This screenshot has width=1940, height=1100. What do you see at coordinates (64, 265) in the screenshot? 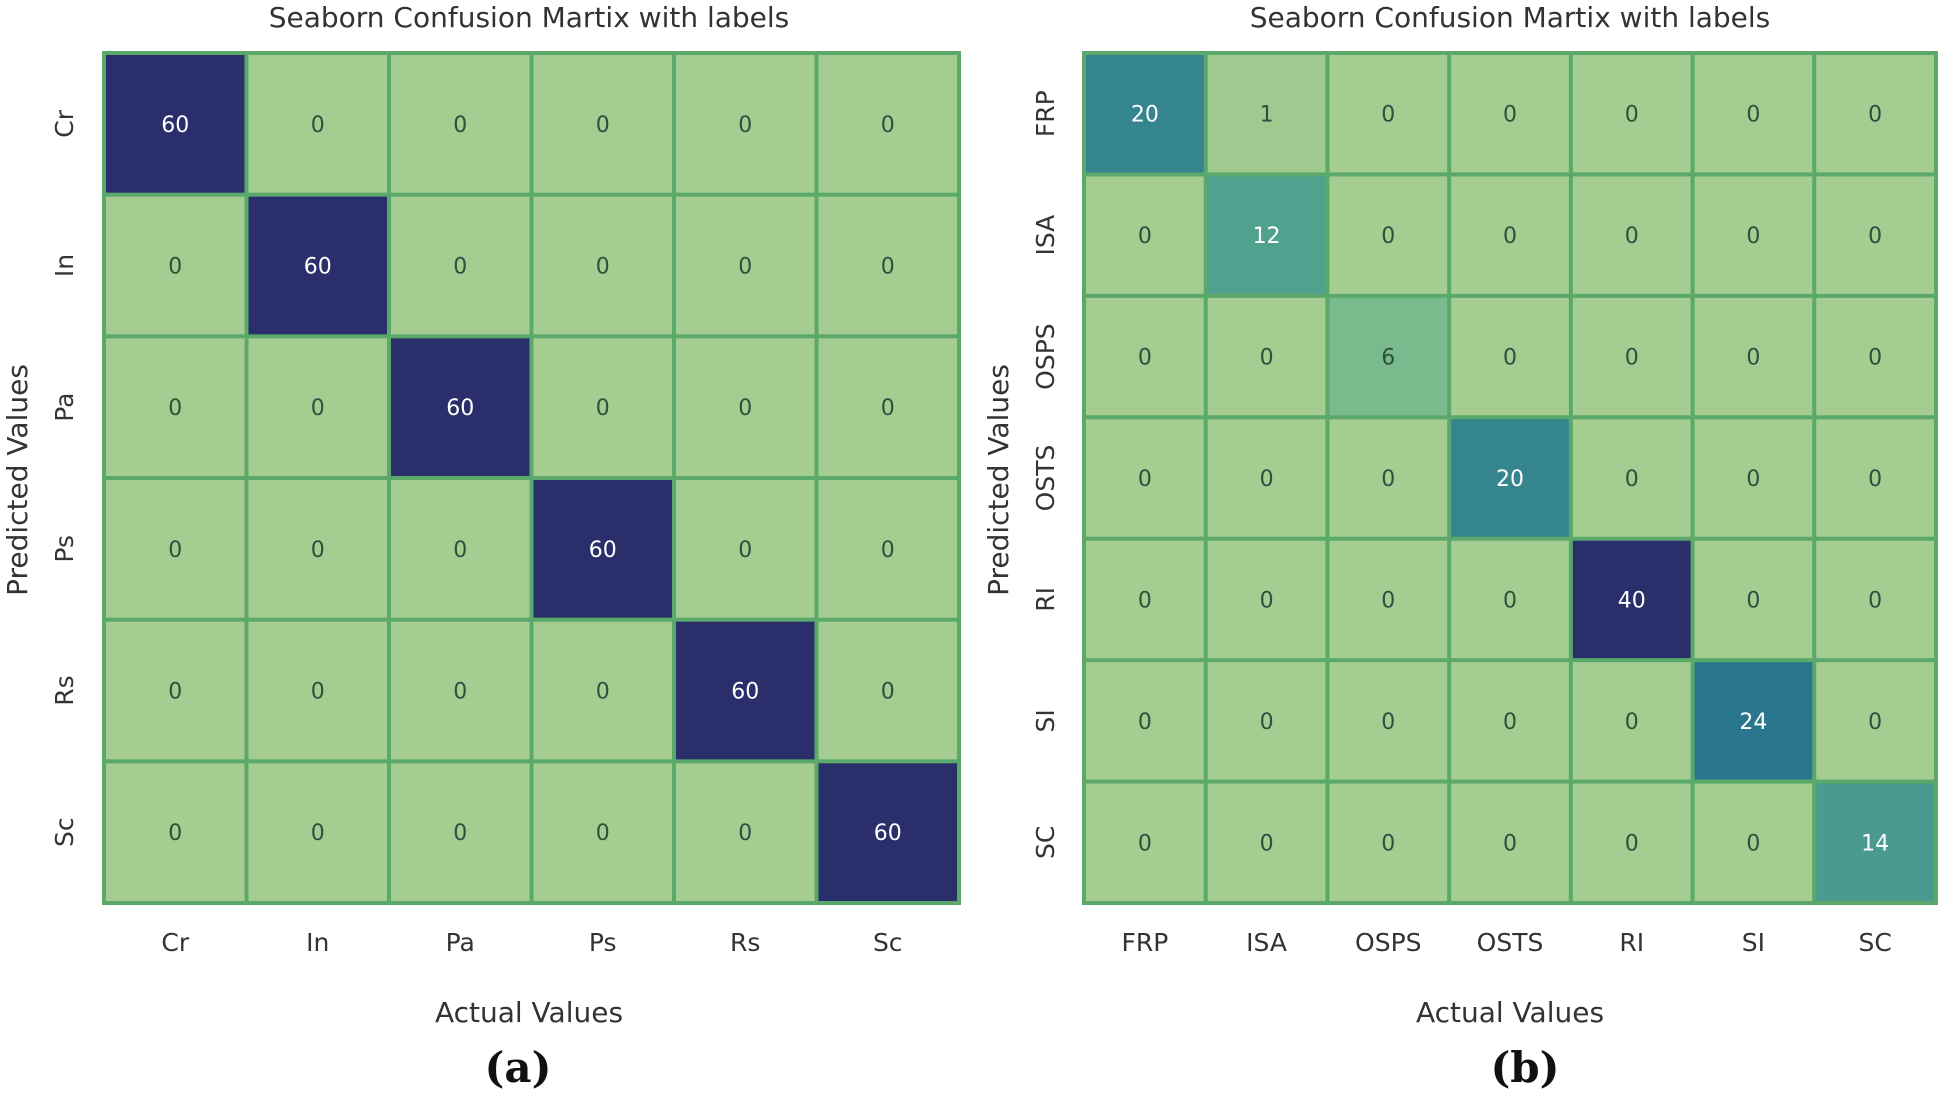
I see `y-tick-label: In` at bounding box center [64, 265].